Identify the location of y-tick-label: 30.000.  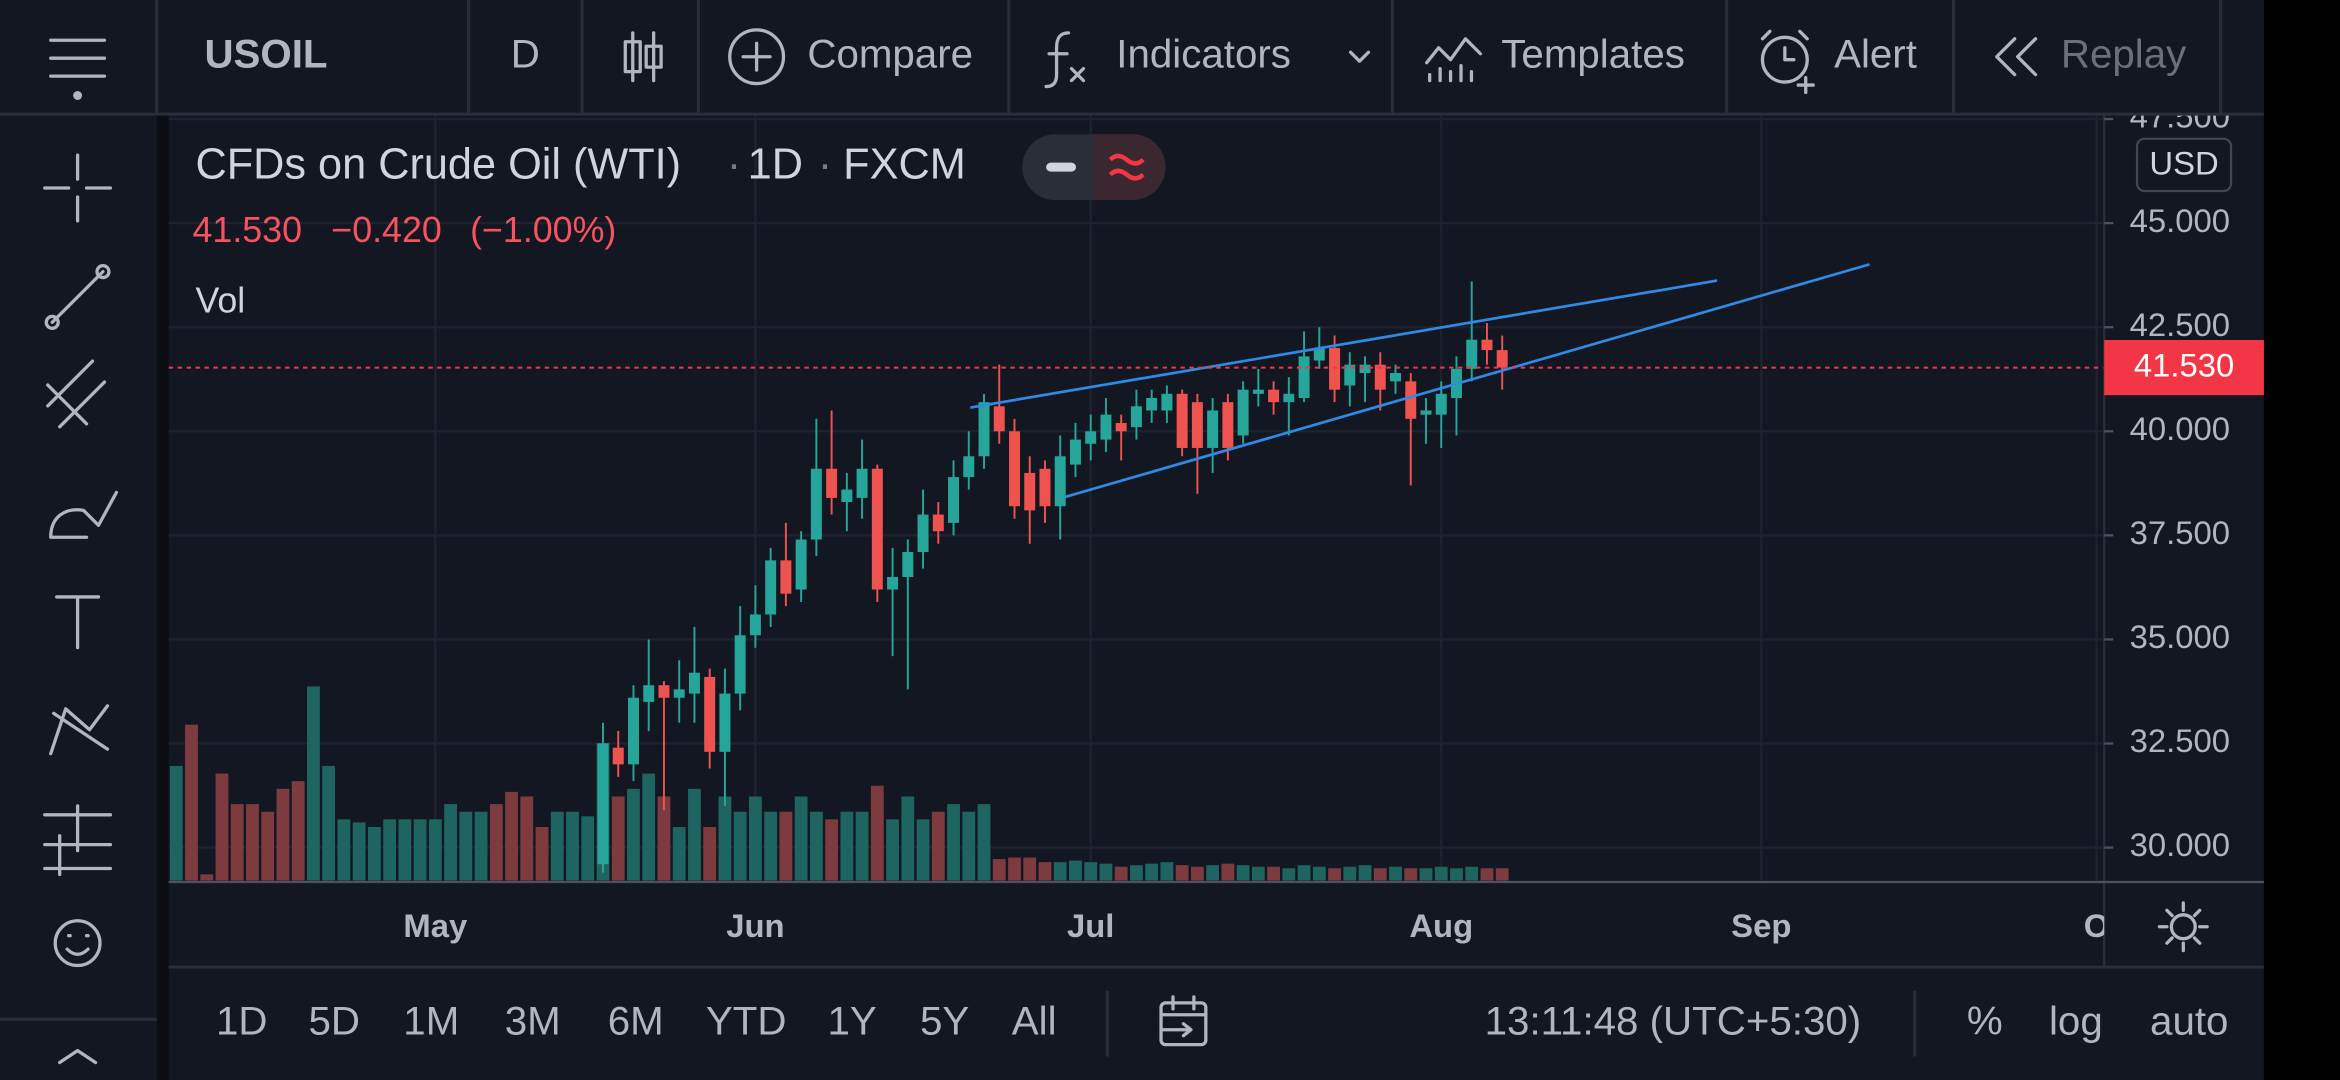
(2180, 844).